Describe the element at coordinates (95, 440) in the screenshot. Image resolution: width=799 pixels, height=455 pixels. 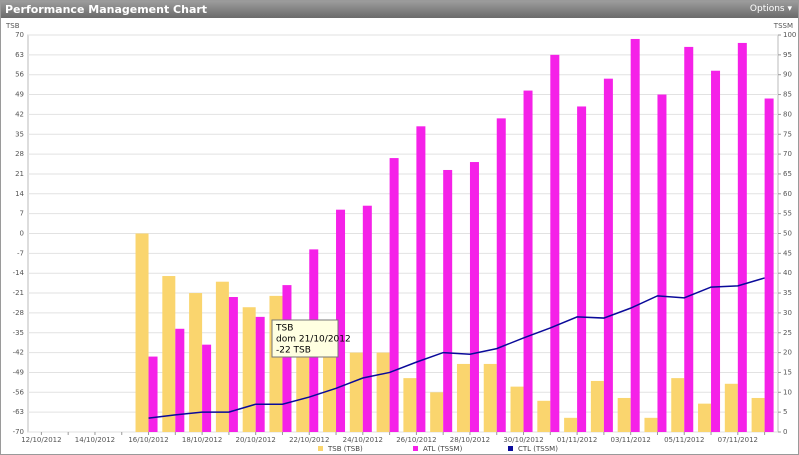
I see `x-tick-label: 14/10/2012` at that location.